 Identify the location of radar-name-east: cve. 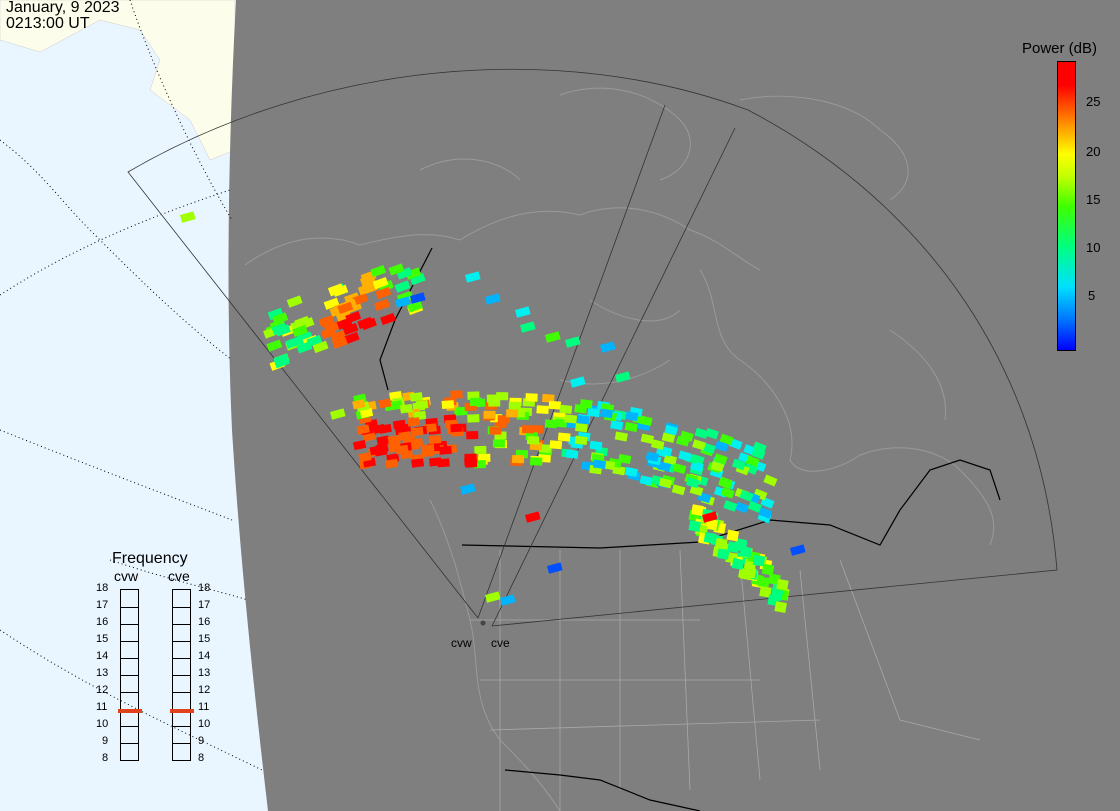
(179, 576).